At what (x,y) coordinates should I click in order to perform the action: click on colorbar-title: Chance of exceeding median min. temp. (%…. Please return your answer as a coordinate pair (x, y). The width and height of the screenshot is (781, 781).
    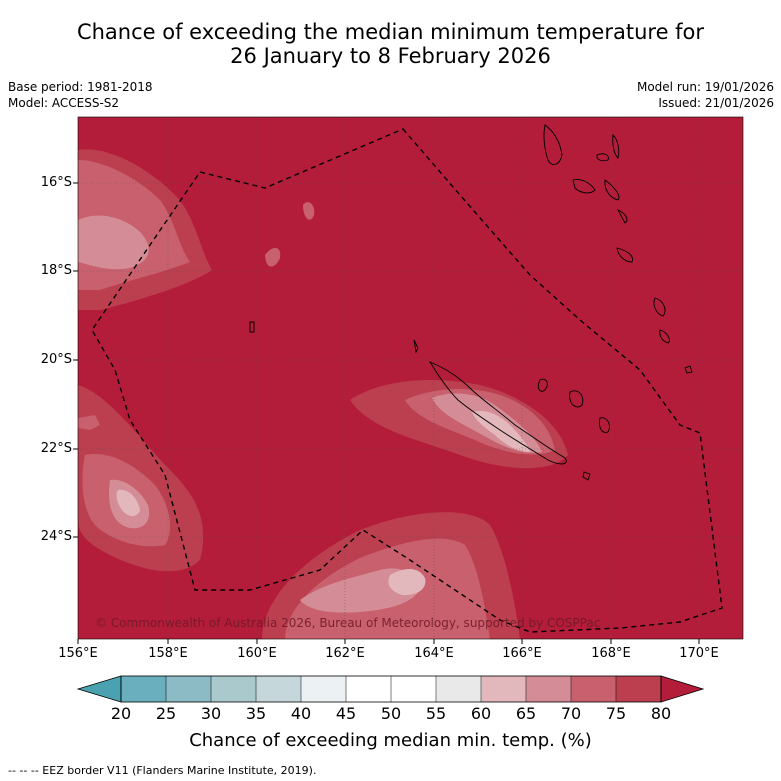
    Looking at the image, I should click on (390, 740).